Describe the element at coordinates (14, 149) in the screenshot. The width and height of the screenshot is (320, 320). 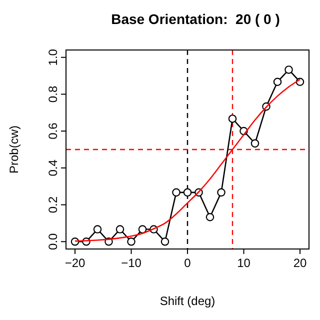
I see `y-axis-title: Prob(cw)` at that location.